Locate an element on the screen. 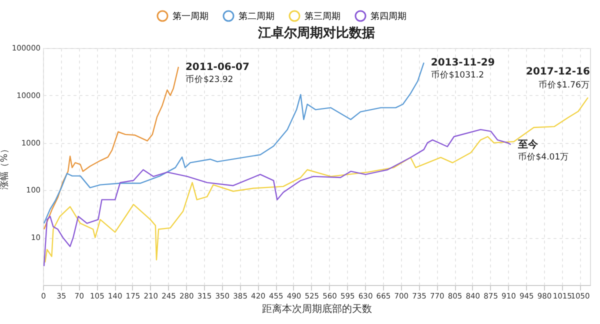  annotation: 币价$23.92 is located at coordinates (209, 79).